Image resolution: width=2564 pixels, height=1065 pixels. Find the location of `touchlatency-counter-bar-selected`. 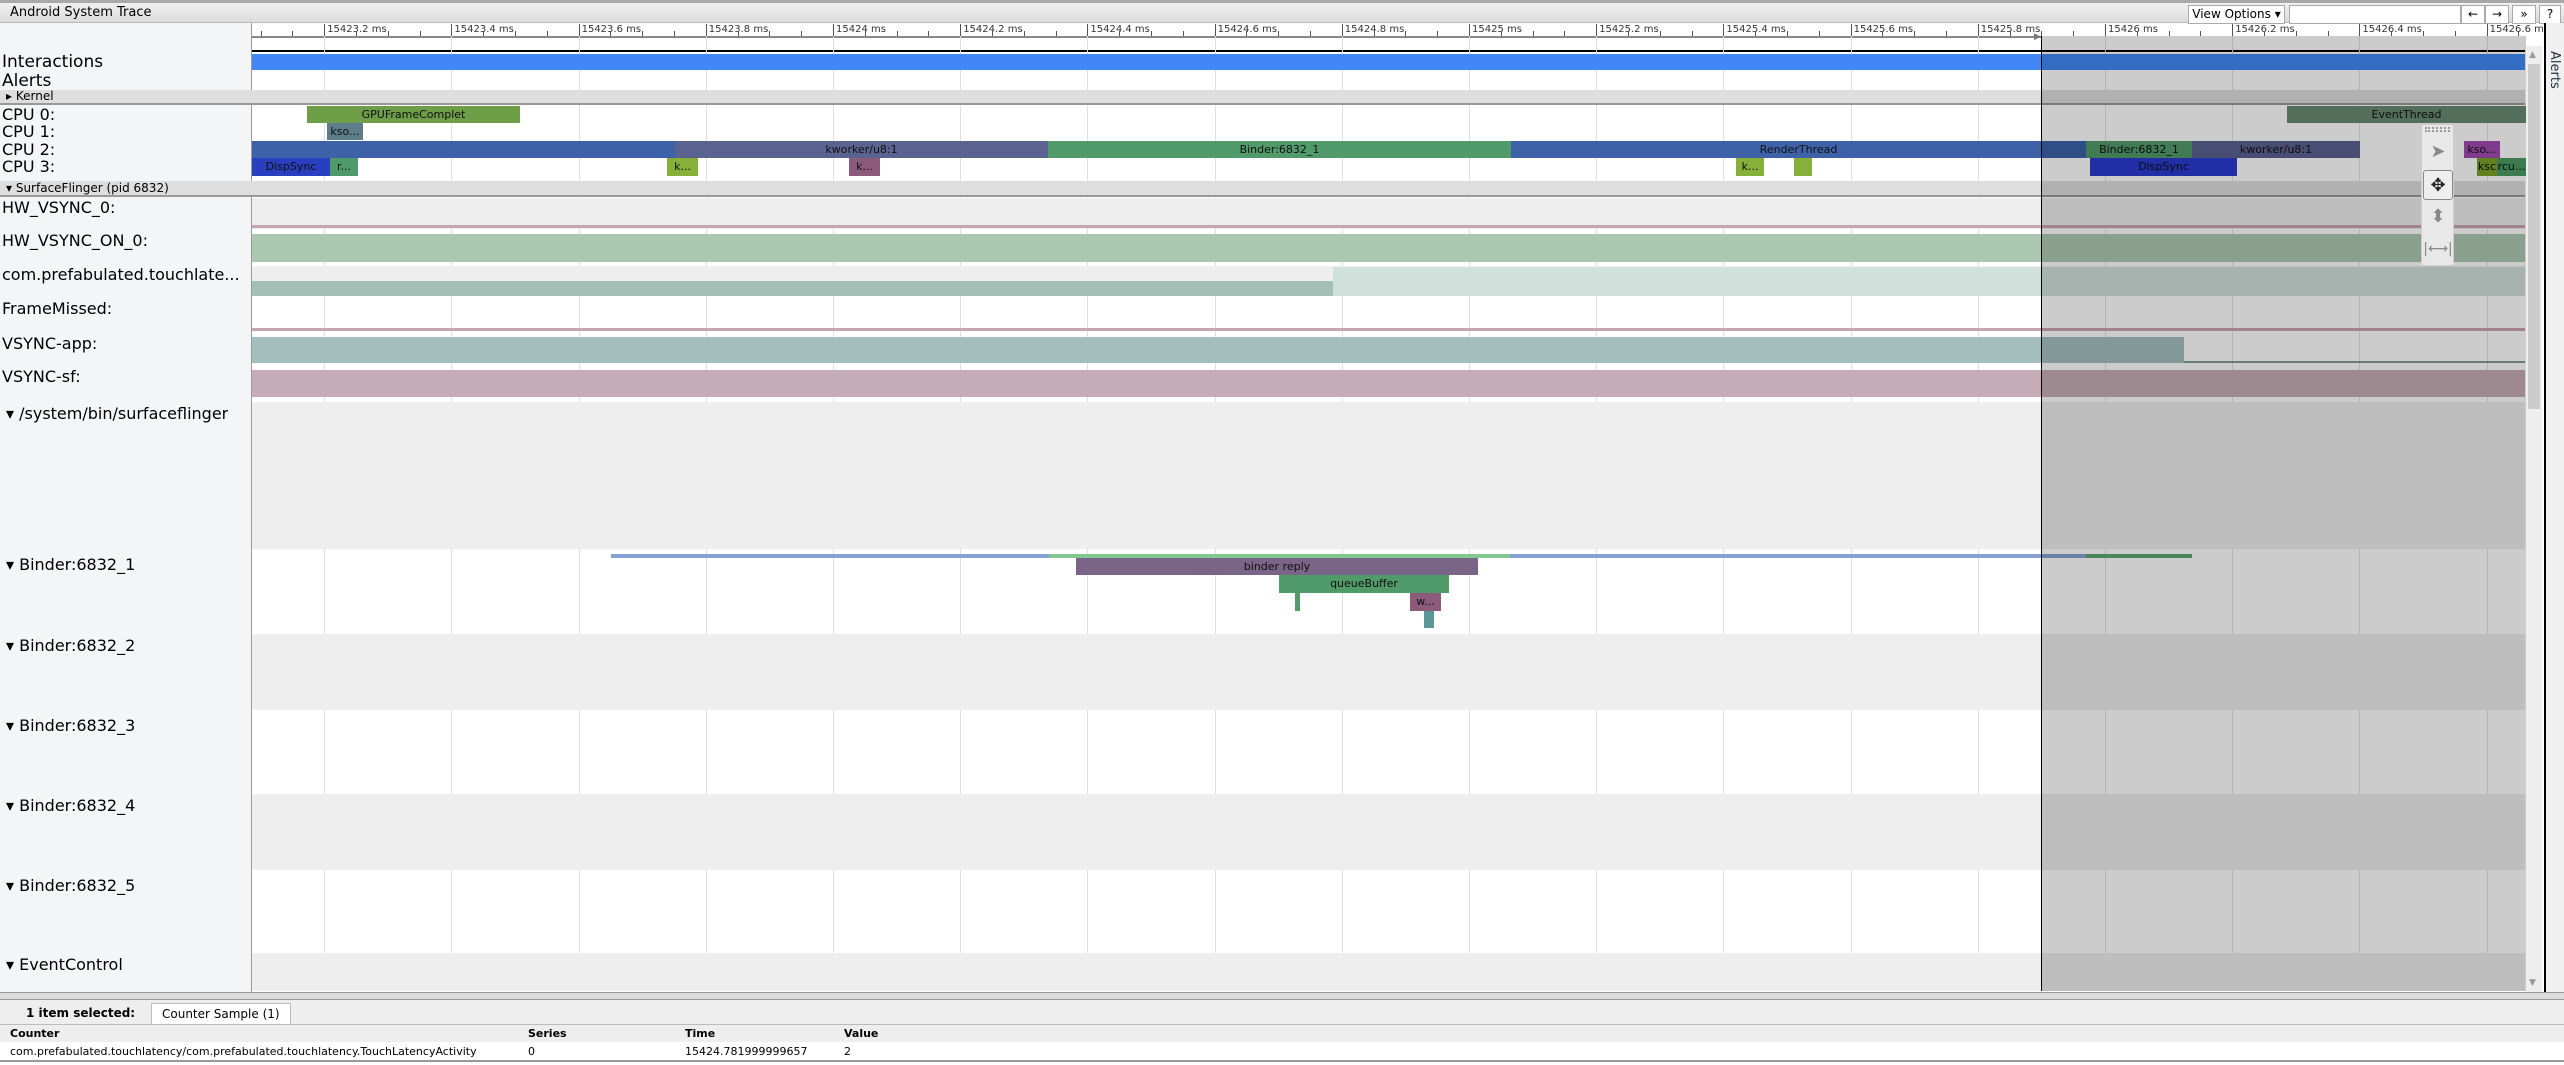

touchlatency-counter-bar-selected is located at coordinates (1929, 281).